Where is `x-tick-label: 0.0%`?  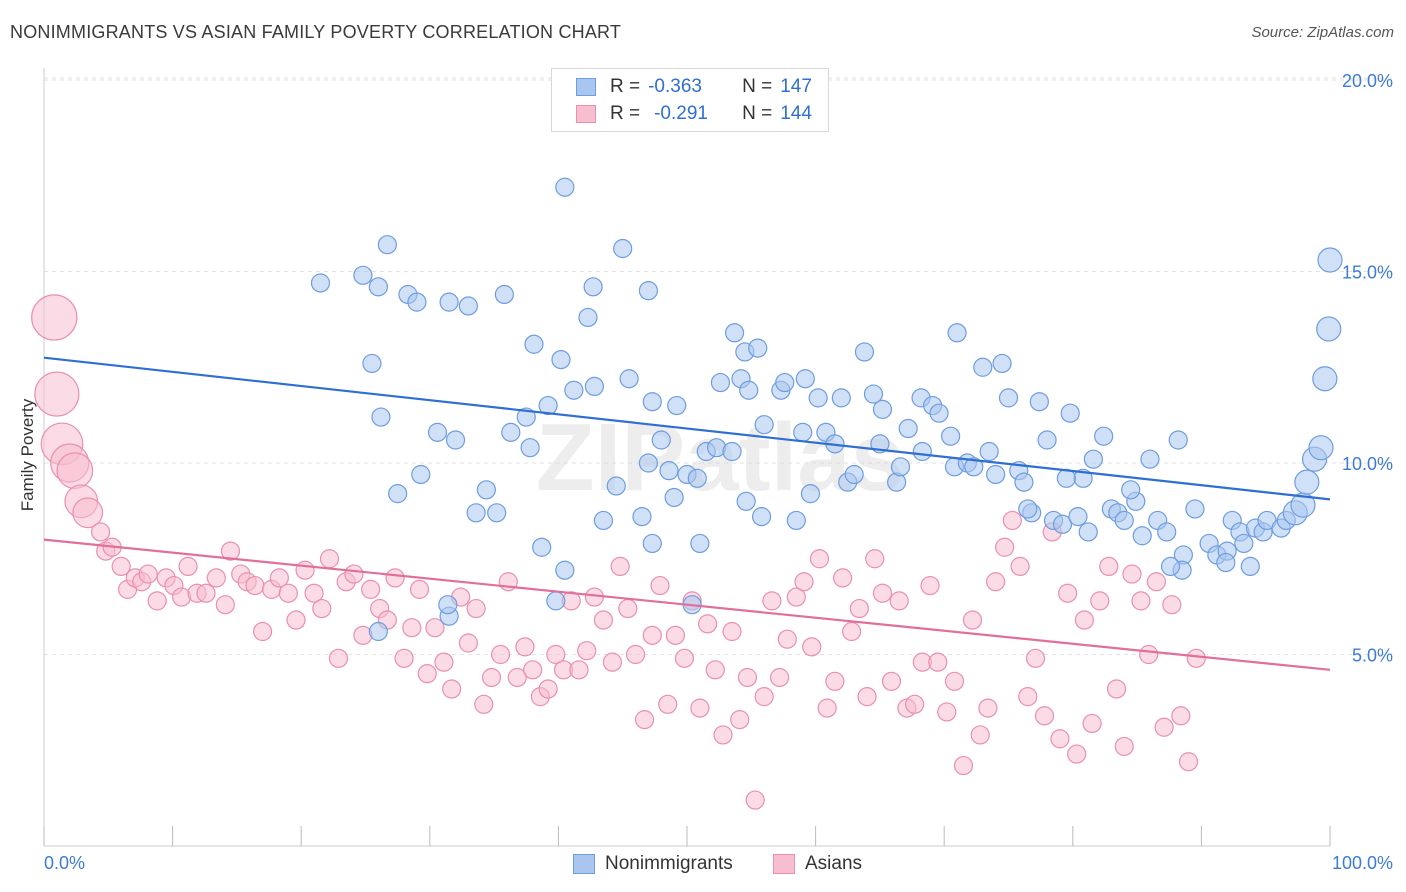 x-tick-label: 0.0% is located at coordinates (64, 863).